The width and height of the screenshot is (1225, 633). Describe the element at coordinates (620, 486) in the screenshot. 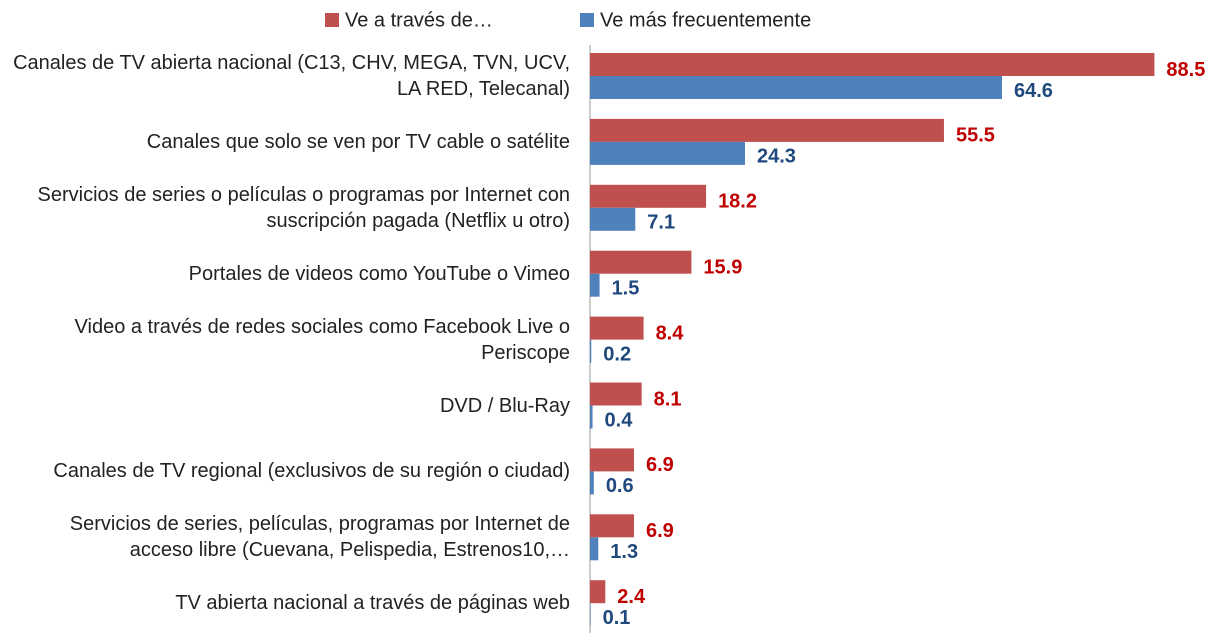

I see `value-label: 0.6` at that location.